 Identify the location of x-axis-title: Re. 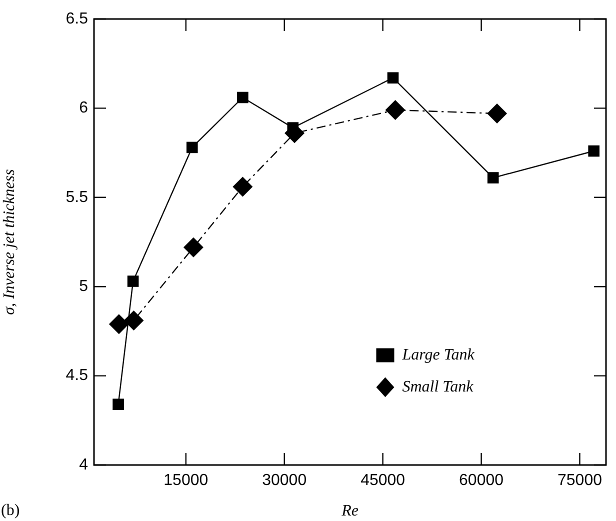
(349, 511).